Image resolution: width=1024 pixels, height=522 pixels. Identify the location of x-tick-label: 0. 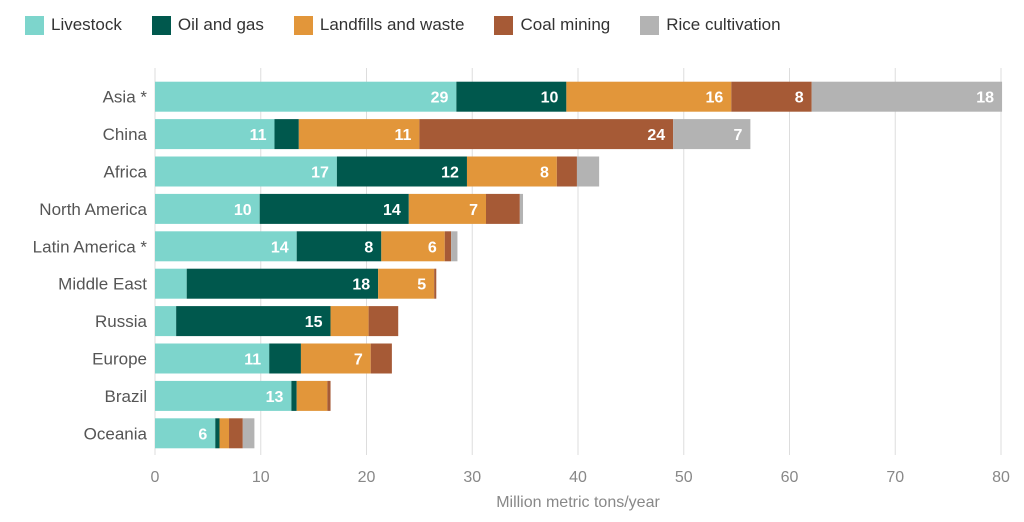
(155, 477).